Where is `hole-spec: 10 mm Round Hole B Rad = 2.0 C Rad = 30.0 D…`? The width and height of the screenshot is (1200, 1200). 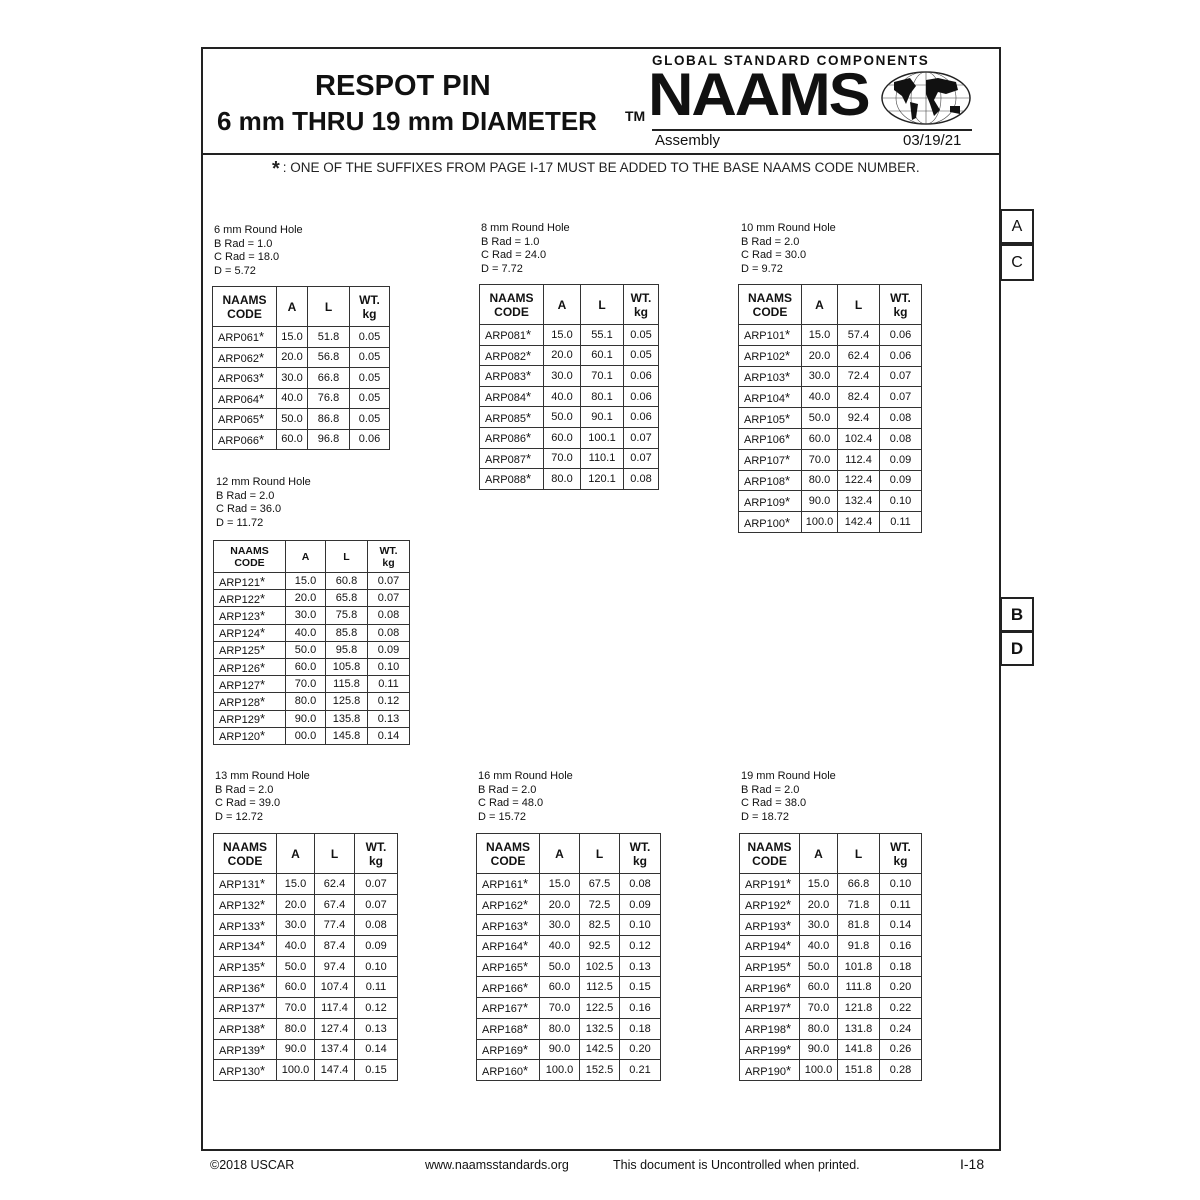
hole-spec: 10 mm Round Hole B Rad = 2.0 C Rad = 30.0 D… is located at coordinates (788, 249).